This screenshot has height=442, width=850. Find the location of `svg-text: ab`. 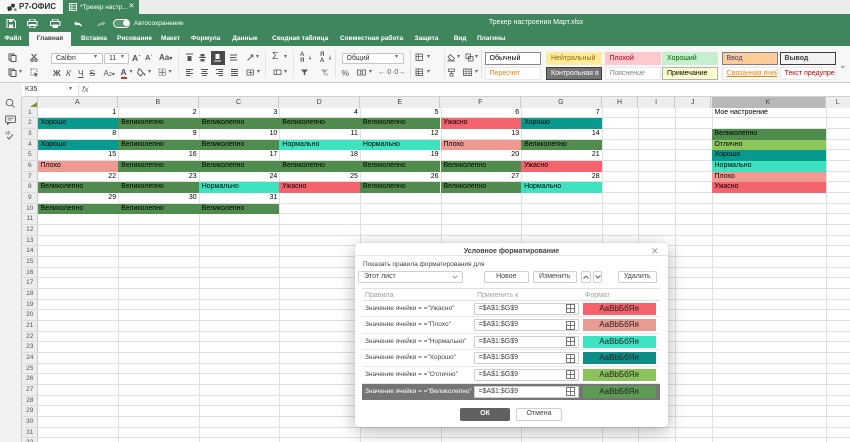

svg-text: ab is located at coordinates (8, 134).